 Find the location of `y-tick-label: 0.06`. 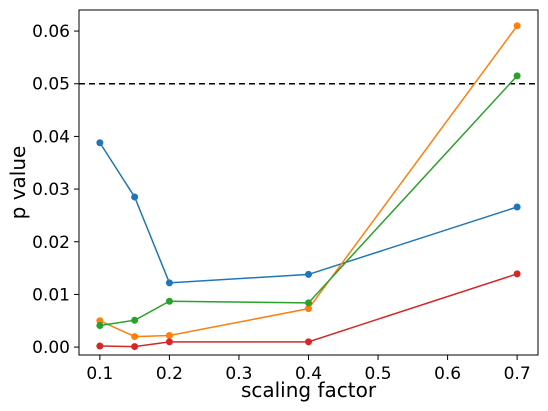

y-tick-label: 0.06 is located at coordinates (51, 32).